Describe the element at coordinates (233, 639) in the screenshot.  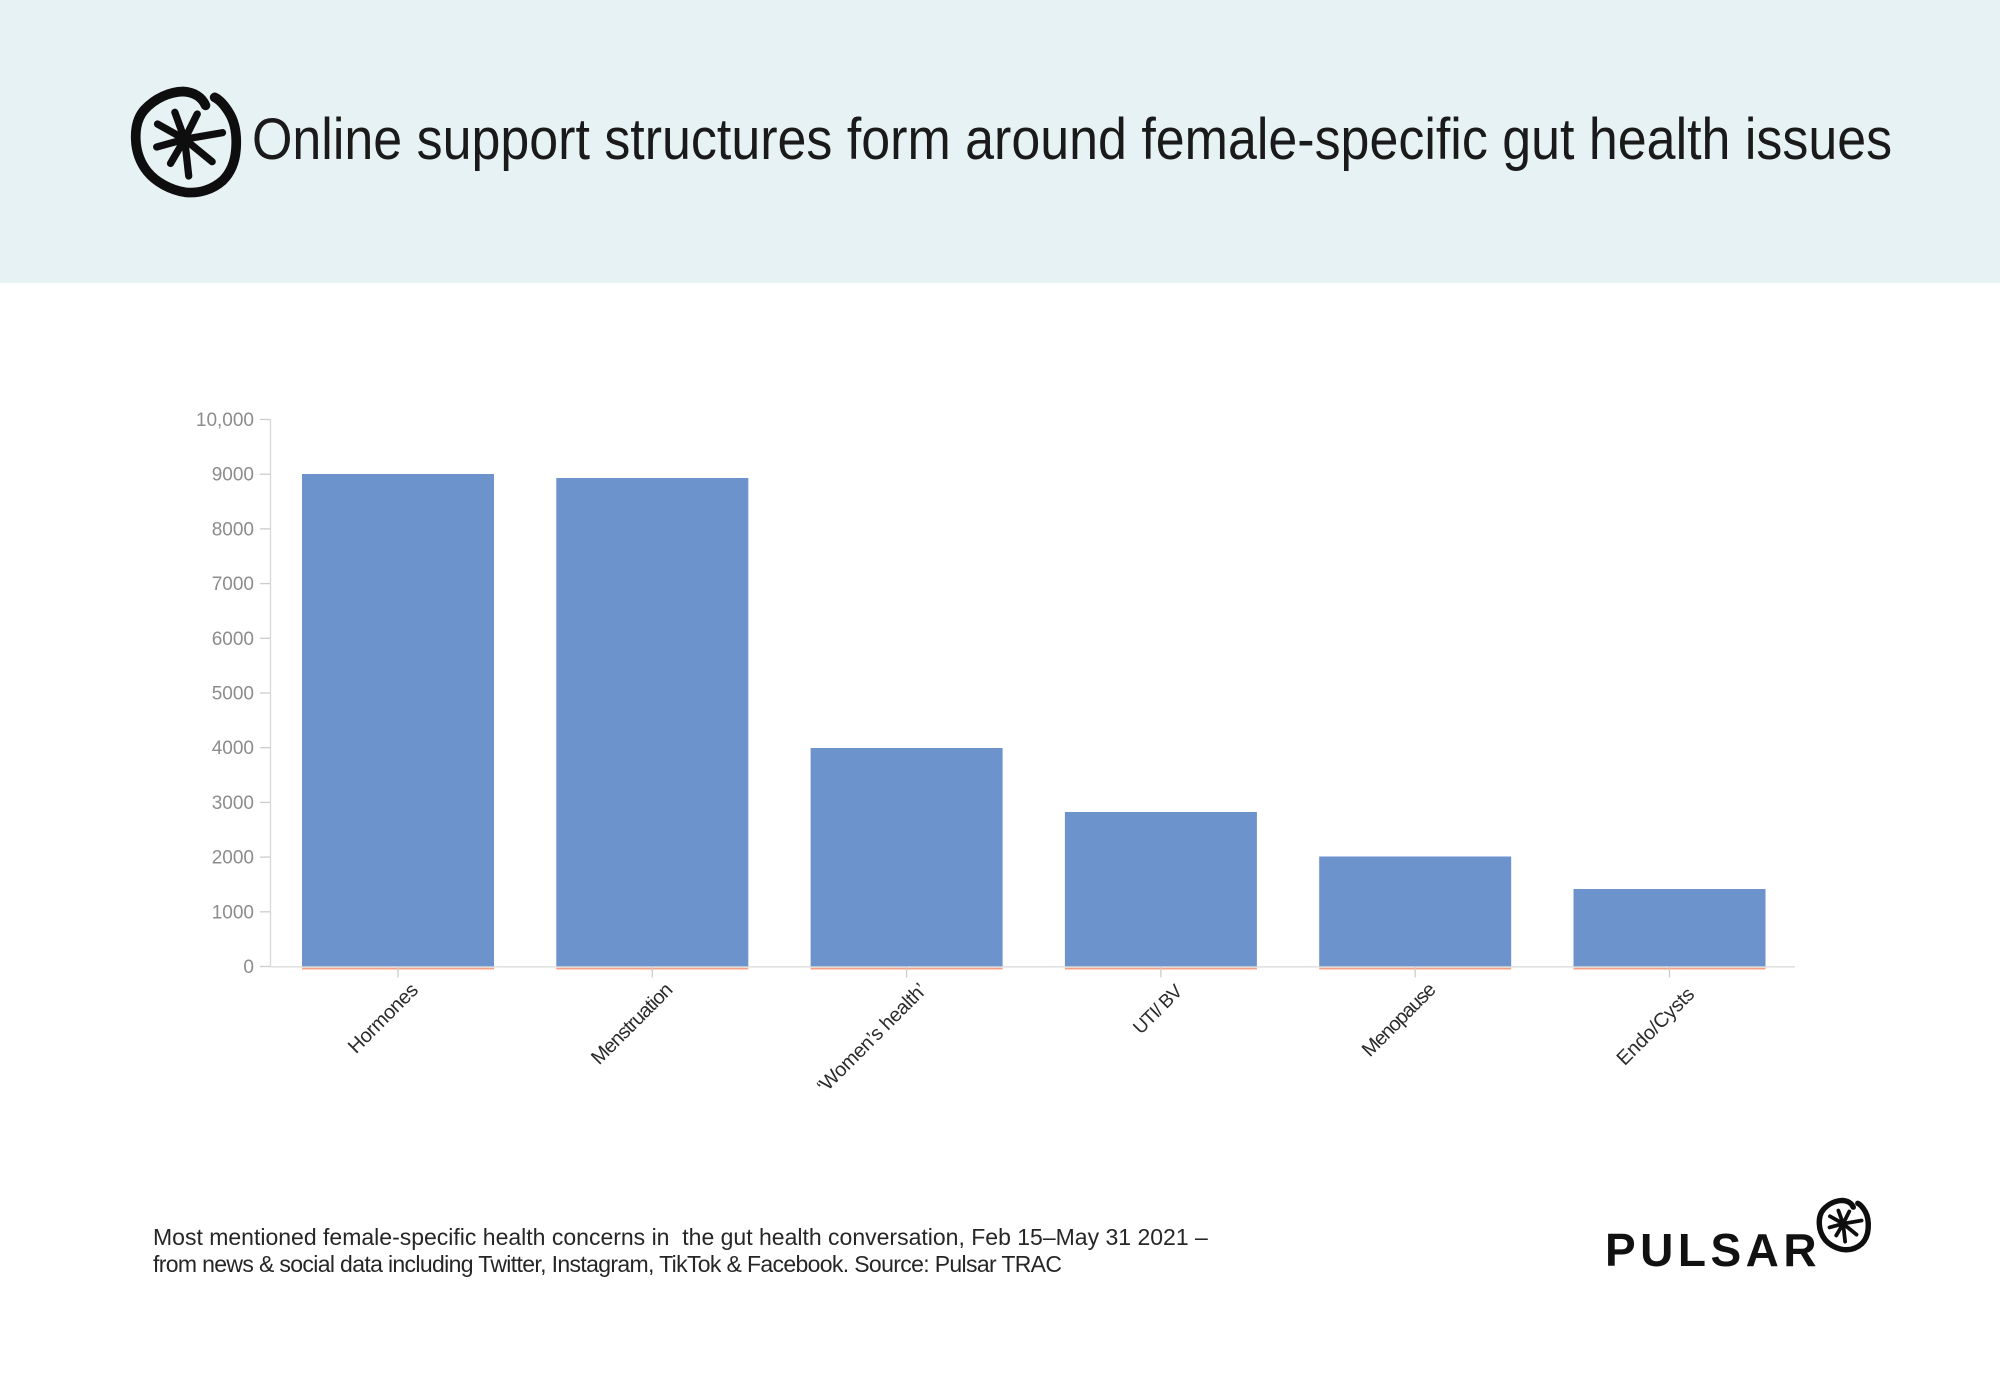
I see `svg-text: 6000` at that location.